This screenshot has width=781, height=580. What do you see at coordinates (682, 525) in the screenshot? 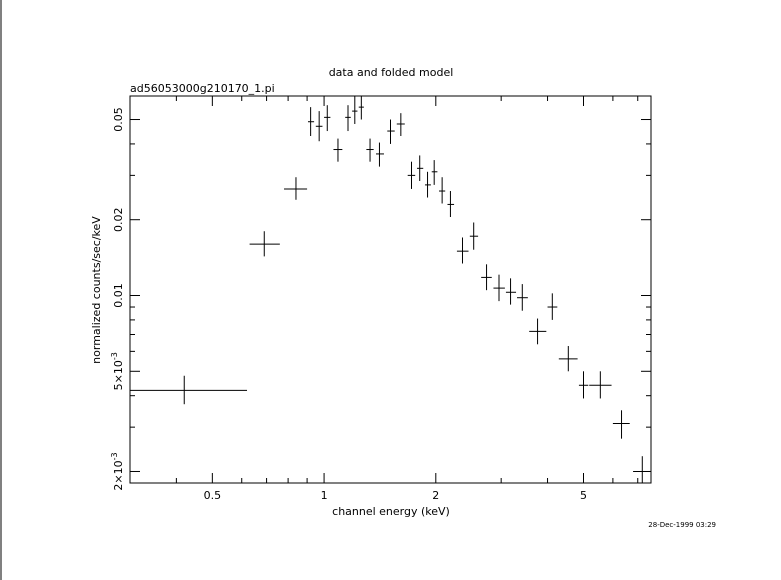
I see `timestamp: 28-Dec-1999 03:29` at bounding box center [682, 525].